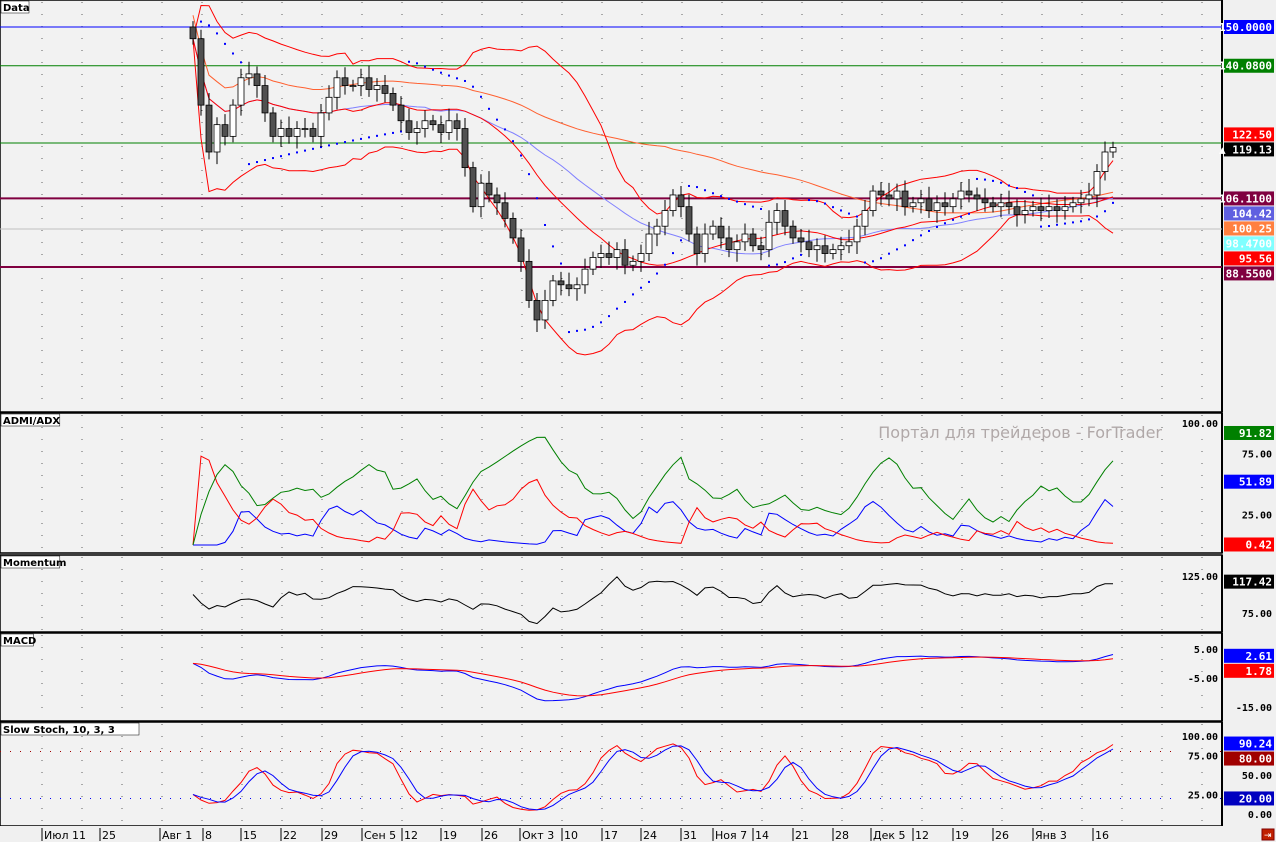  What do you see at coordinates (653, 778) in the screenshot?
I see `stoch-d-line` at bounding box center [653, 778].